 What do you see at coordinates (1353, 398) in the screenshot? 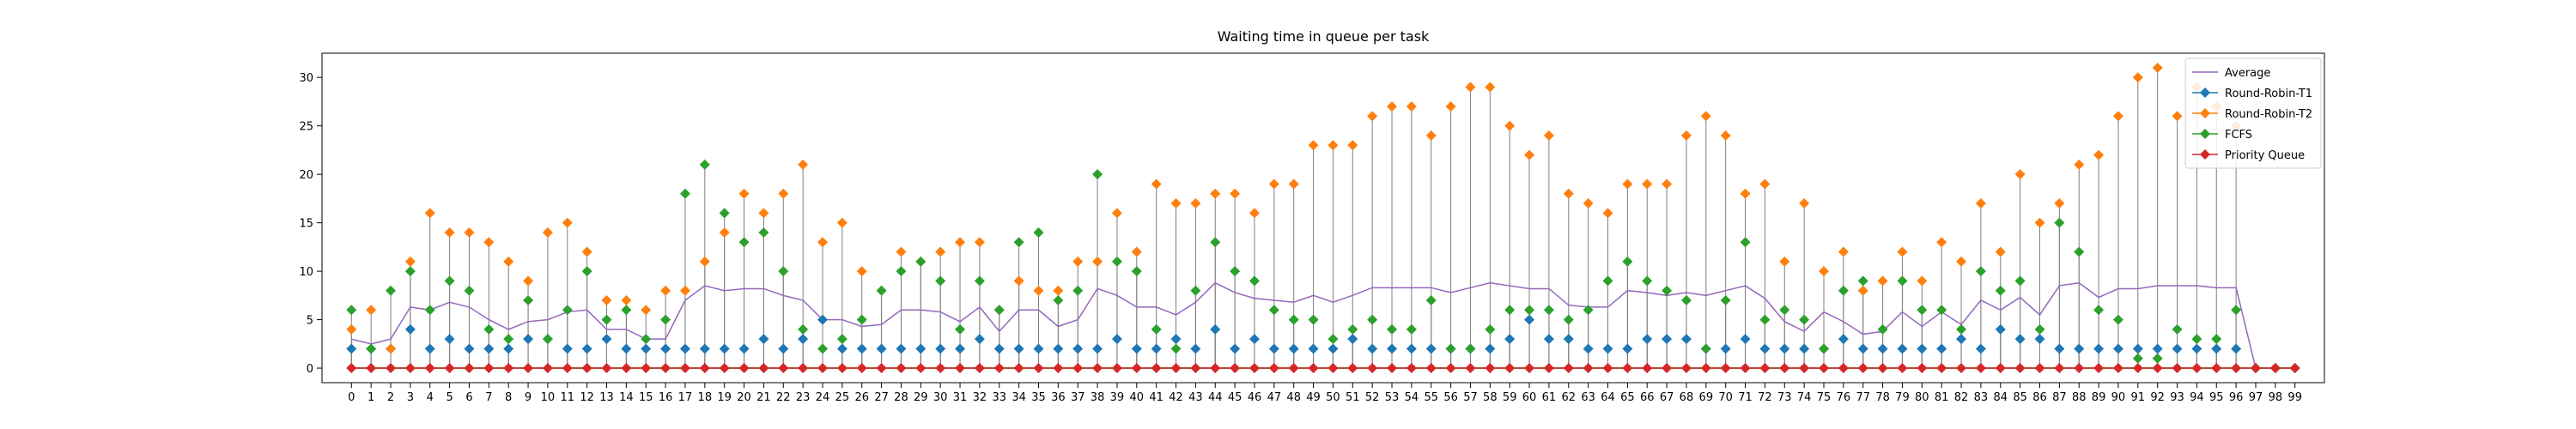
I see `x-tick-label: 51` at bounding box center [1353, 398].